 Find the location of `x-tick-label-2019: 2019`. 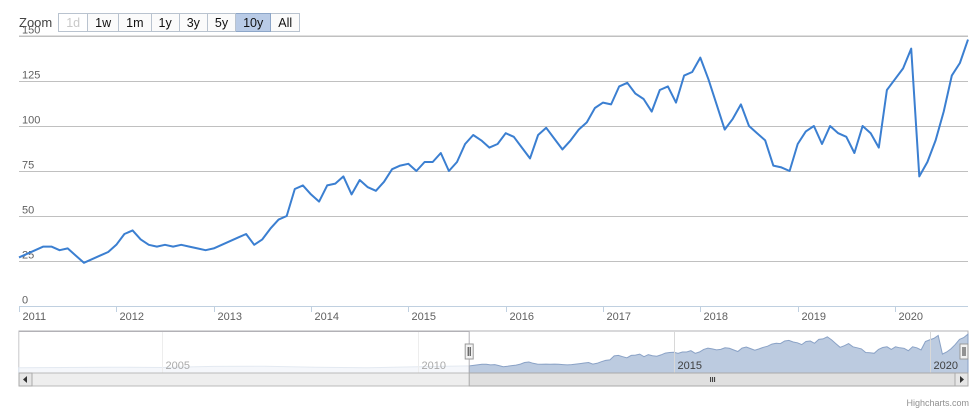

x-tick-label-2019: 2019 is located at coordinates (814, 317).